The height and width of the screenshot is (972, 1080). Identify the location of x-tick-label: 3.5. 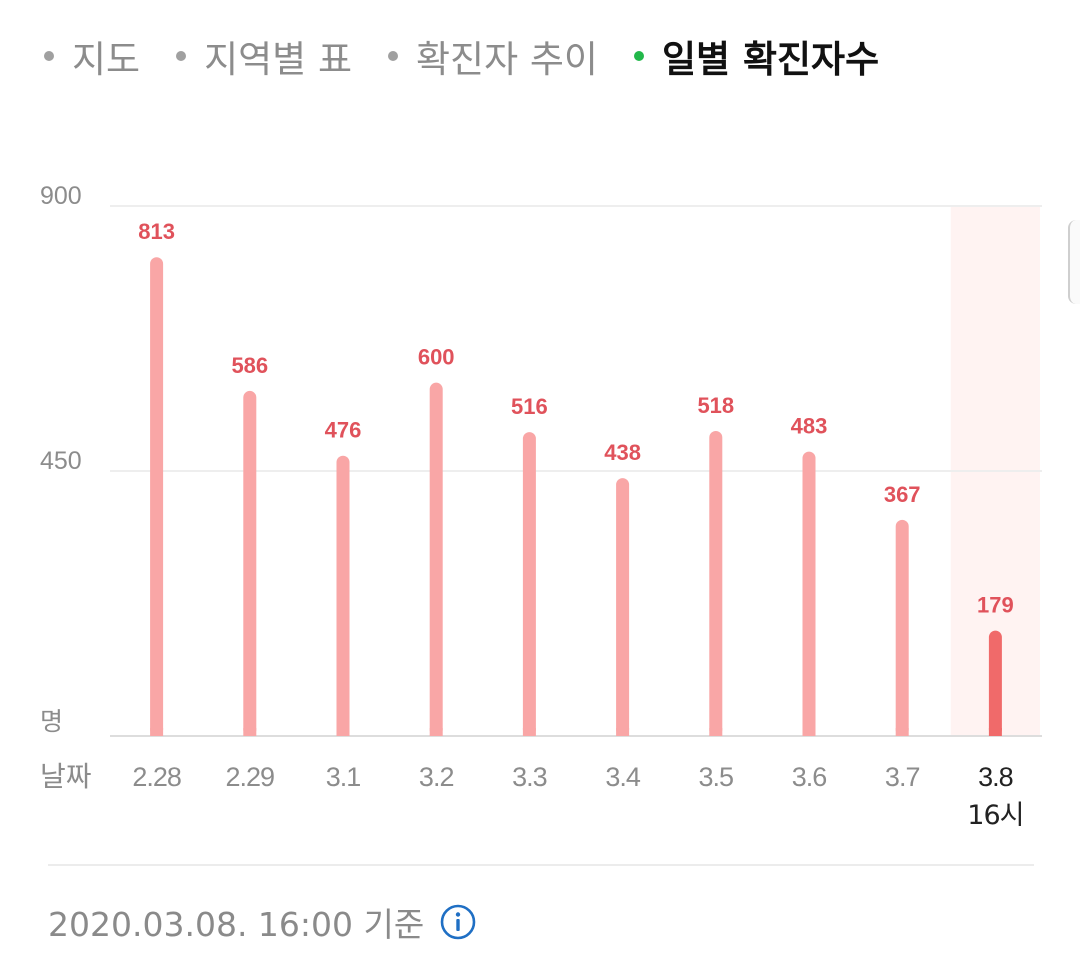
(716, 777).